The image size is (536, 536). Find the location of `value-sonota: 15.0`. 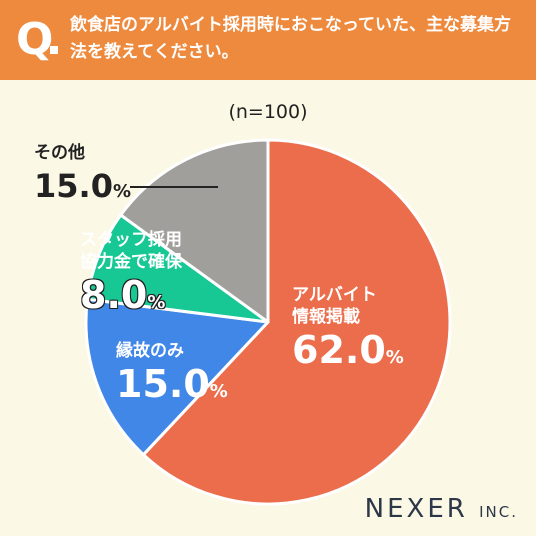

value-sonota: 15.0 is located at coordinates (73, 186).